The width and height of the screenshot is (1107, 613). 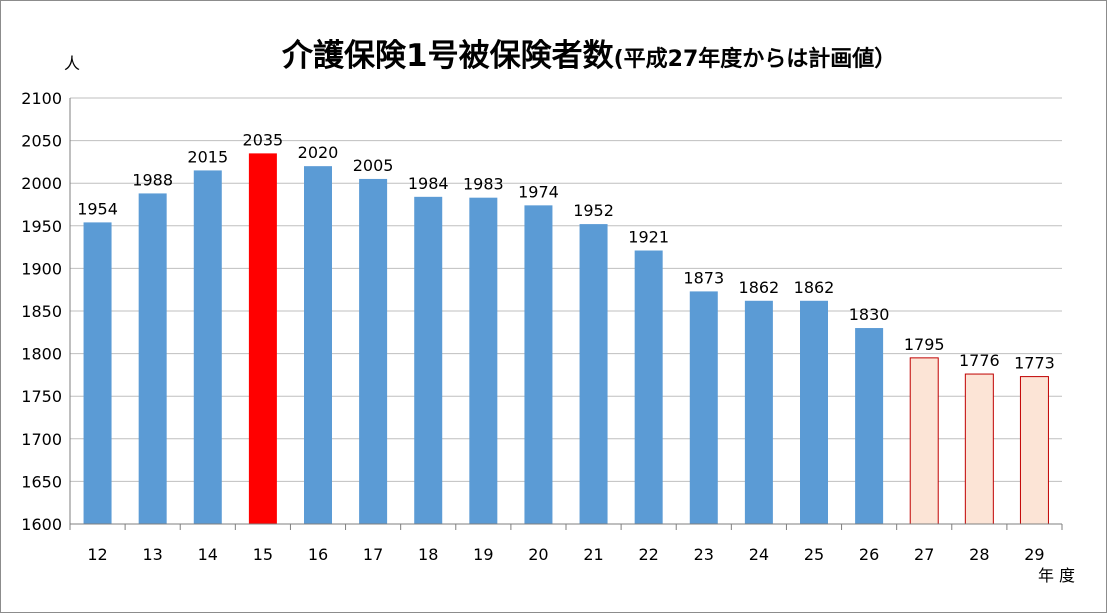 I want to click on chart-title: 介護保険1号被保険者数(平成27年度からは計画値）, so click(x=682, y=52).